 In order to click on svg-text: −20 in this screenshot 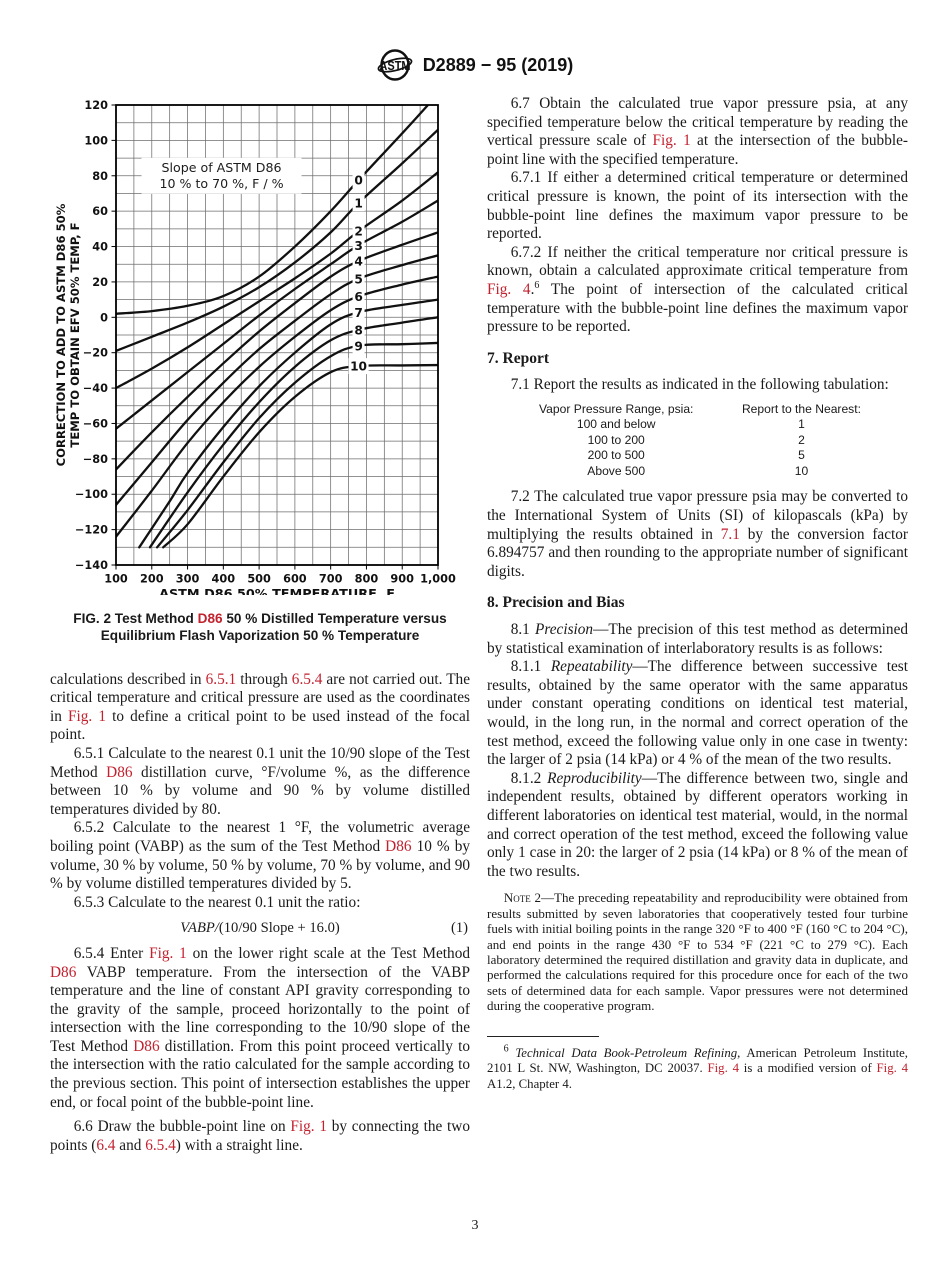, I will do `click(95, 353)`.